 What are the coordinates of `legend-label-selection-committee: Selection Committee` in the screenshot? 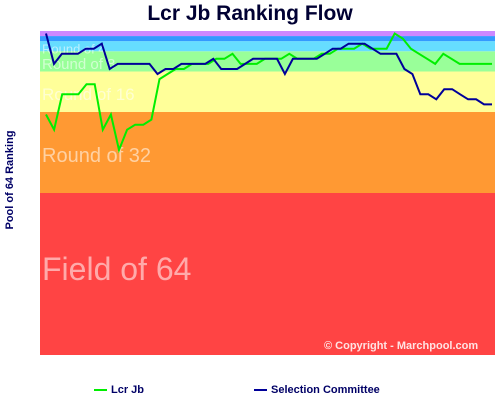 It's located at (325, 390).